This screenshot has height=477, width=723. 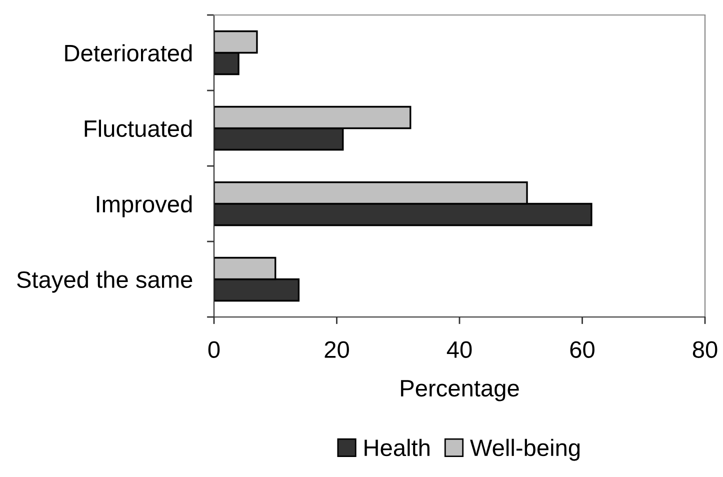 I want to click on y-tick-label: Improved, so click(x=144, y=206).